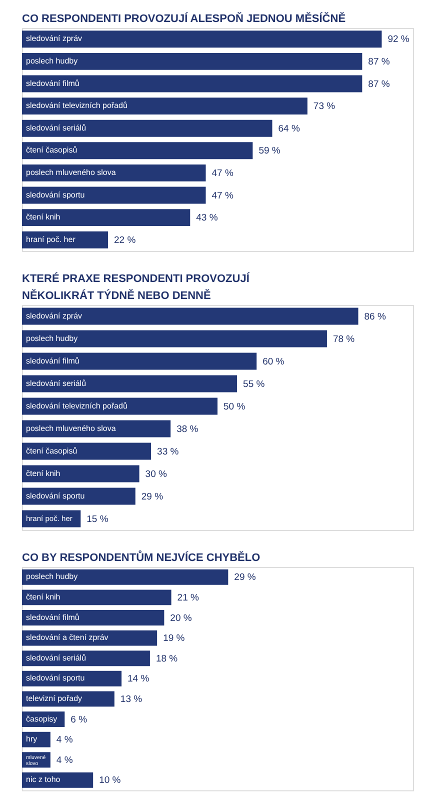  Describe the element at coordinates (97, 519) in the screenshot. I see `data-label: 15 %` at that location.